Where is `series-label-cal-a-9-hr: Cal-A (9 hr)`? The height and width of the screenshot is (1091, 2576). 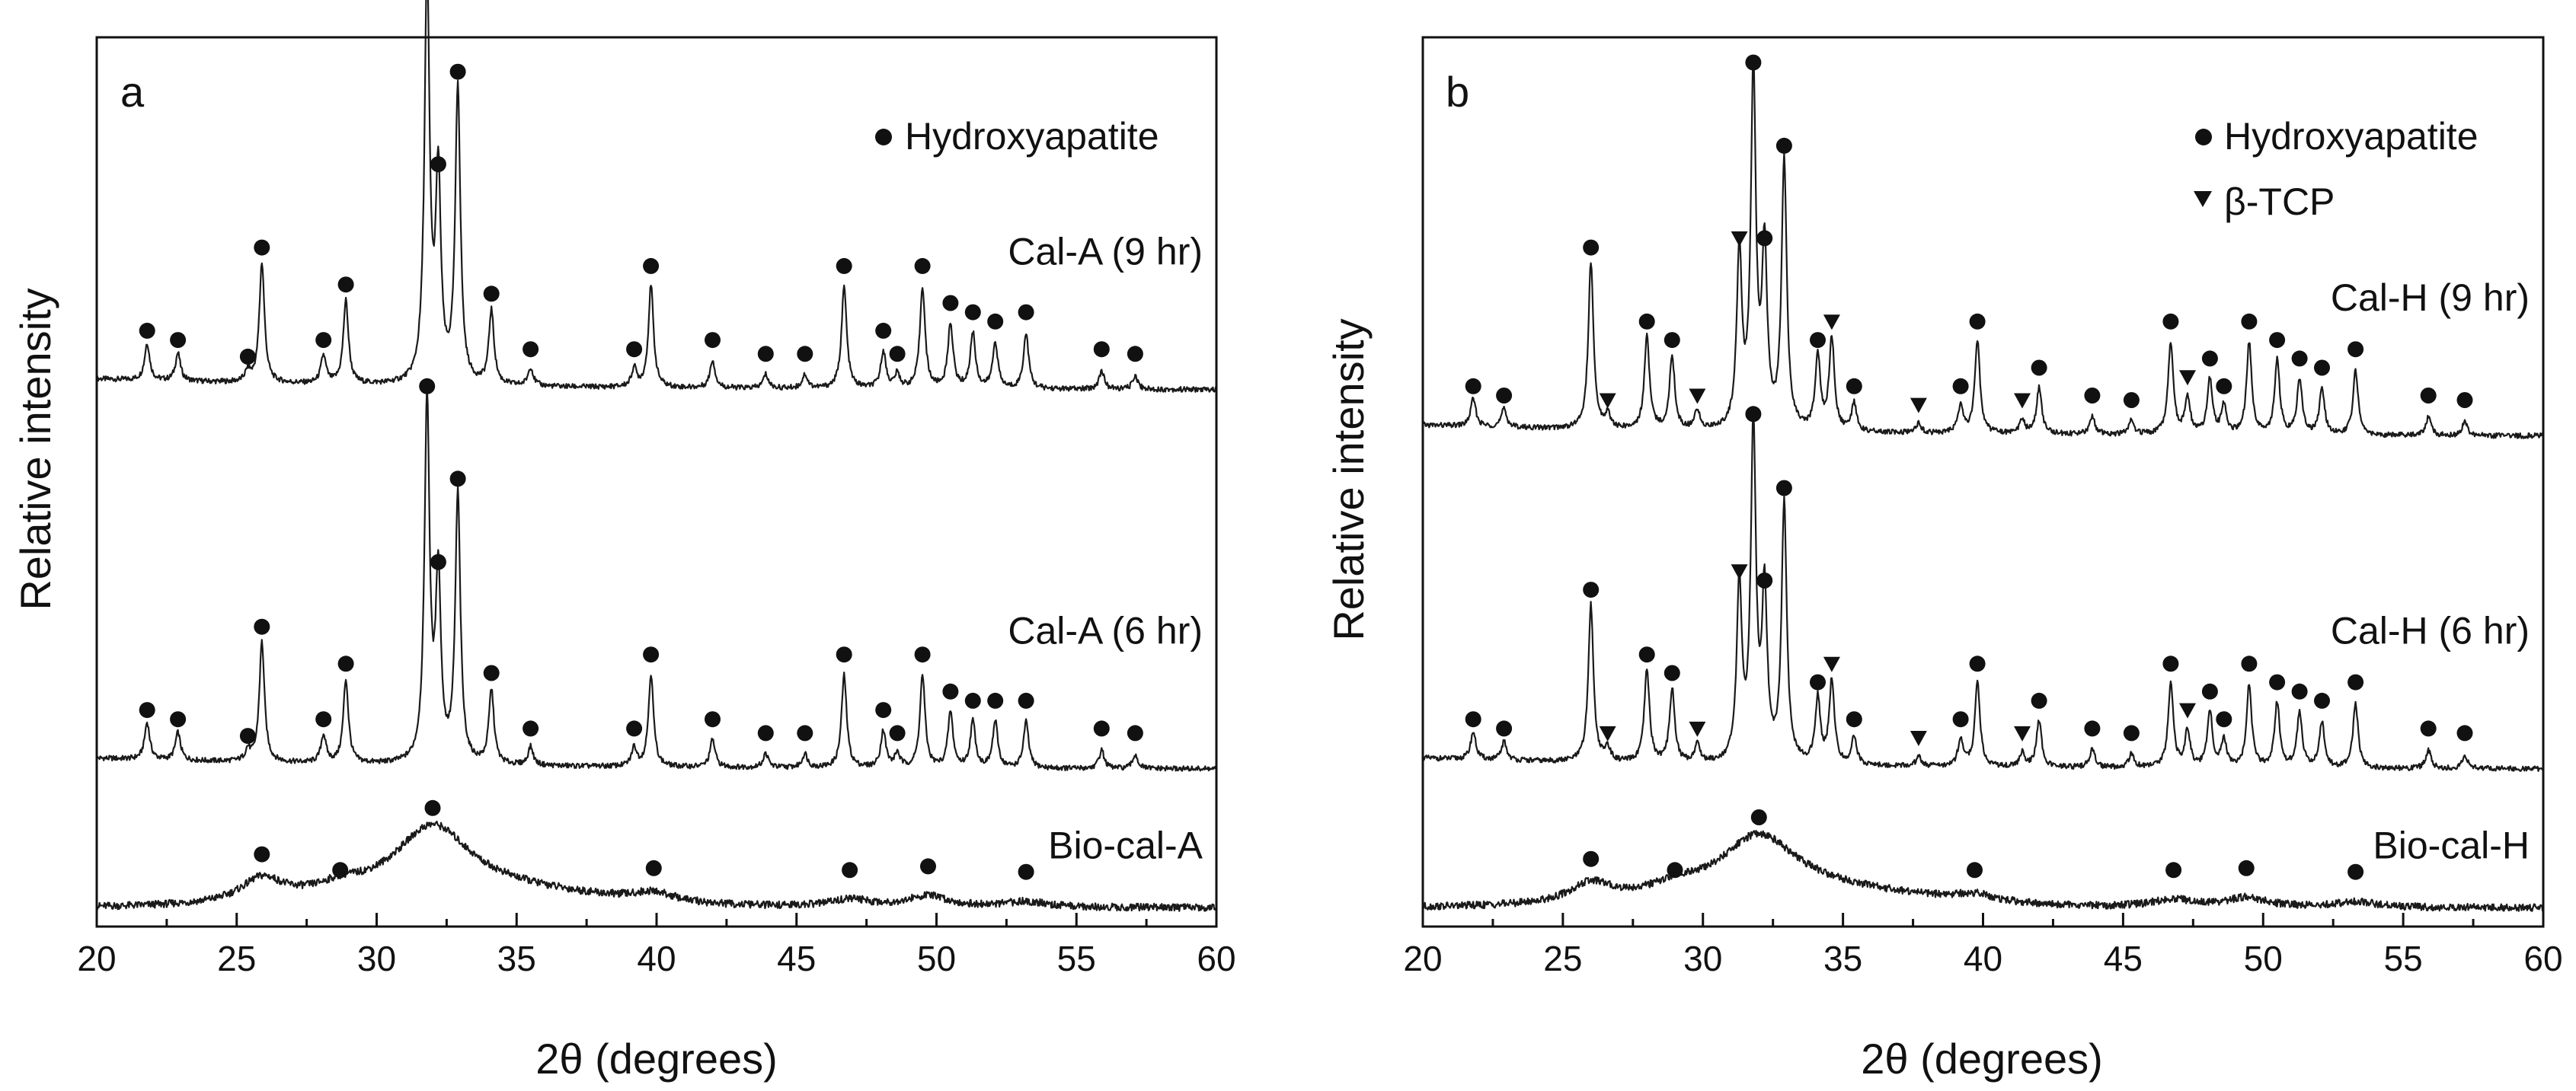 series-label-cal-a-9-hr: Cal-A (9 hr) is located at coordinates (1105, 251).